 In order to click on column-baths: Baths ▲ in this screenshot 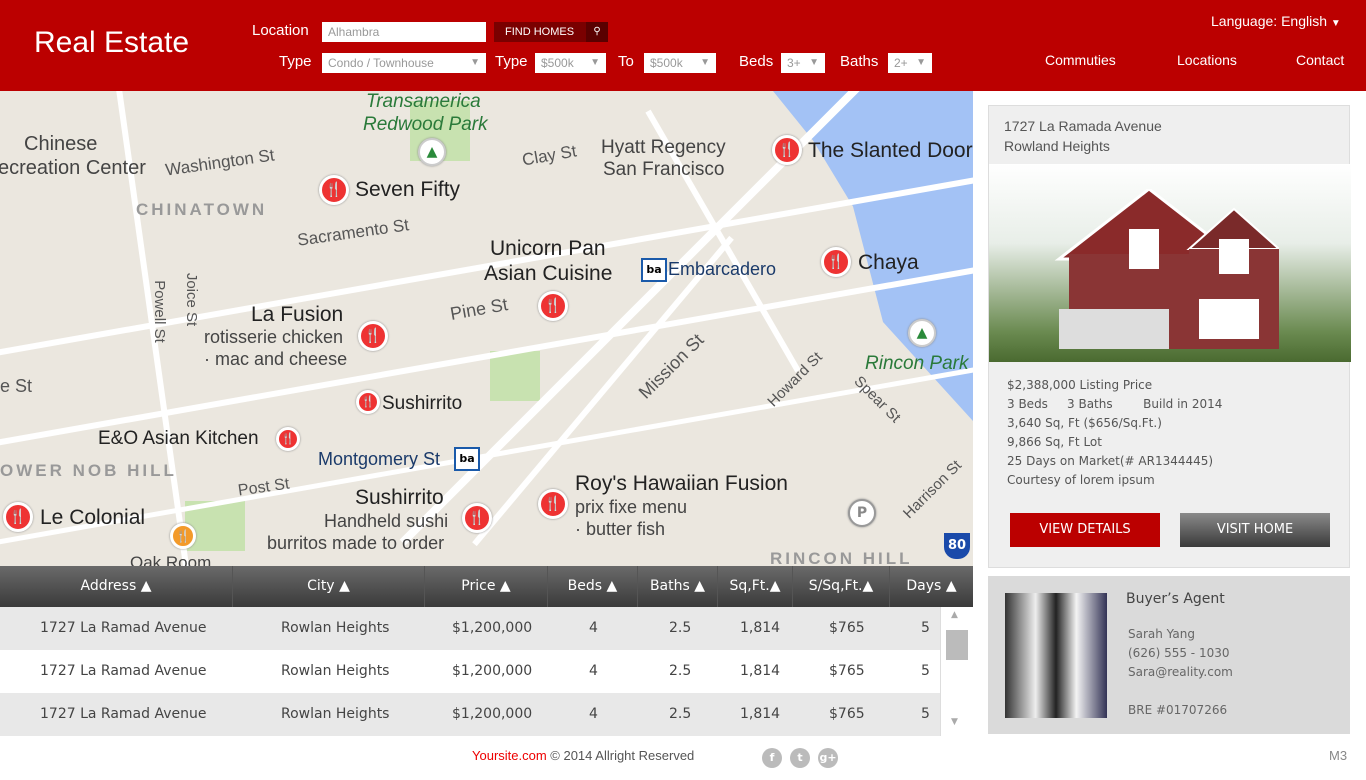, I will do `click(678, 586)`.